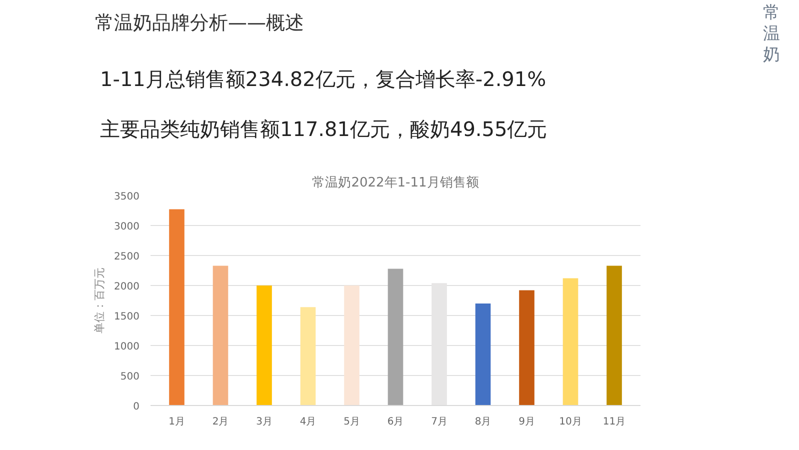 This screenshot has width=799, height=450. Describe the element at coordinates (130, 377) in the screenshot. I see `y-tick-label: 500` at that location.